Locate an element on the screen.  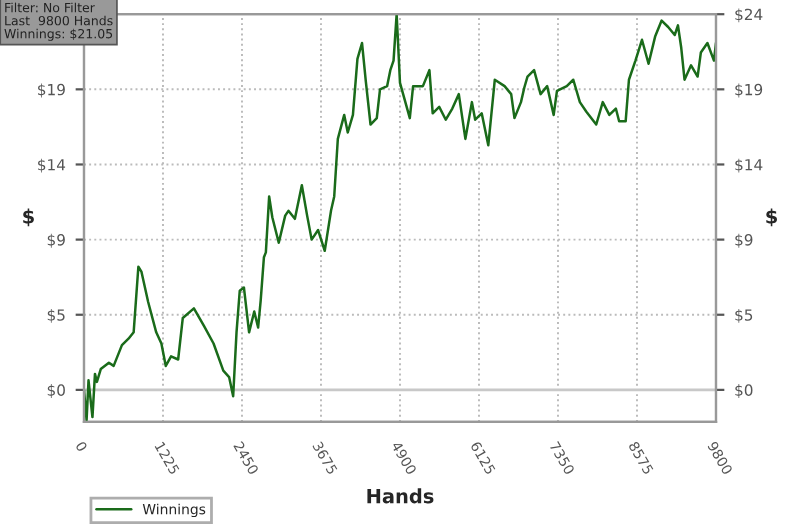
y2-axis-title: $ is located at coordinates (771, 217).